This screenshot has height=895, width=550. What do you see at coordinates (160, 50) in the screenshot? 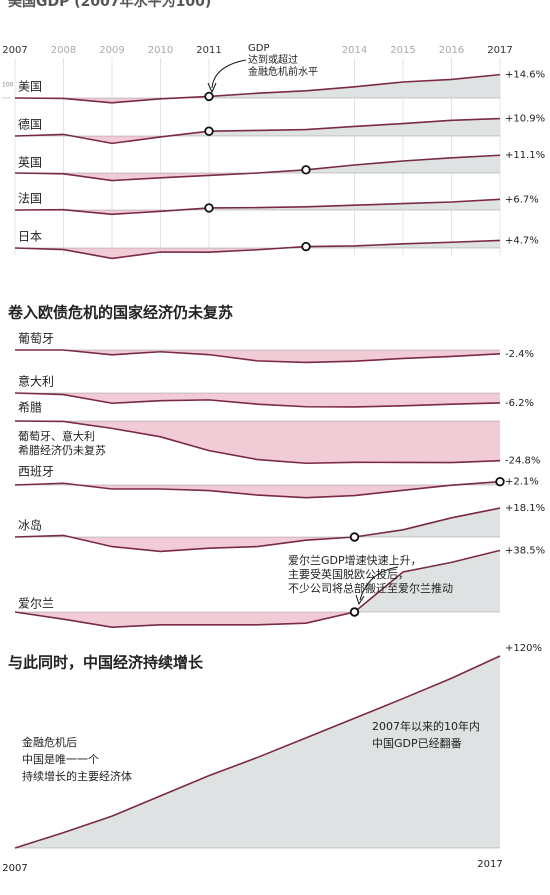
I see `x-tick-label: 2010` at bounding box center [160, 50].